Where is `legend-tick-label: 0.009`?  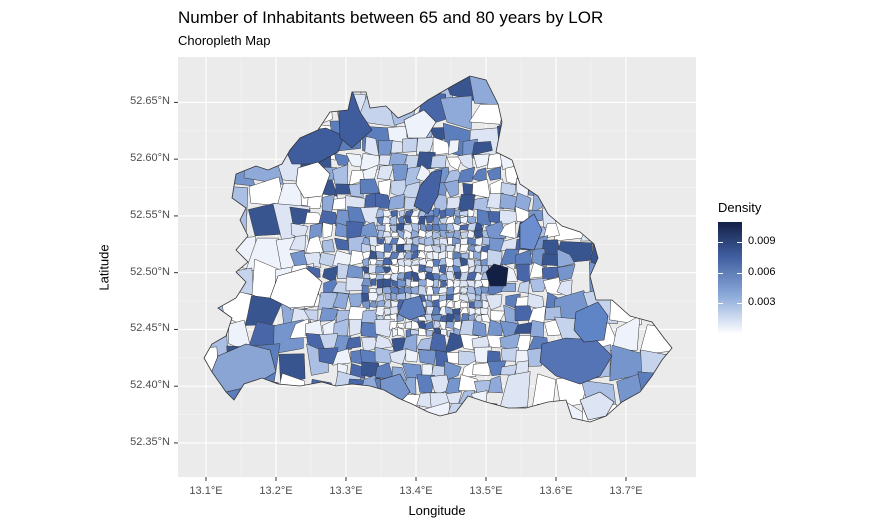 legend-tick-label: 0.009 is located at coordinates (762, 241).